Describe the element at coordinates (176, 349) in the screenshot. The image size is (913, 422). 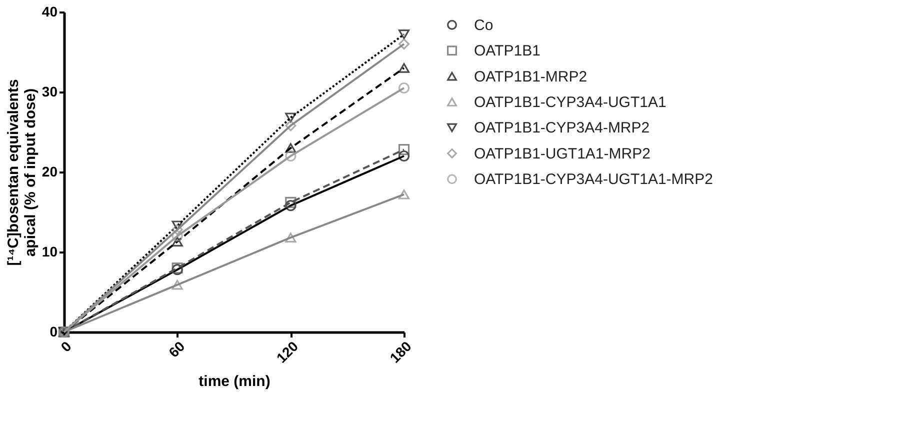
I see `x-tick-label: 60` at that location.